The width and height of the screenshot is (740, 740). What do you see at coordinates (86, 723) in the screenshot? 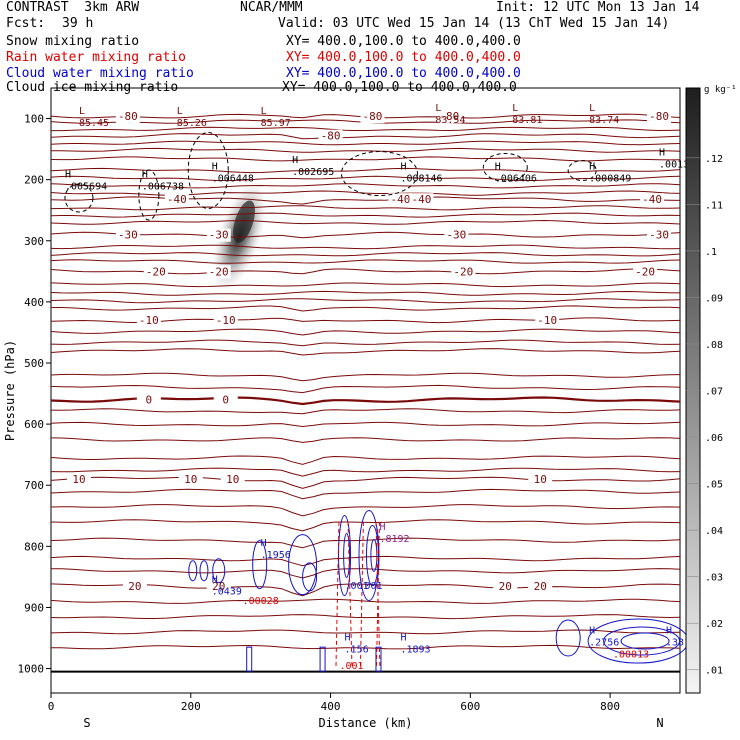
I see `south-label: S` at bounding box center [86, 723].